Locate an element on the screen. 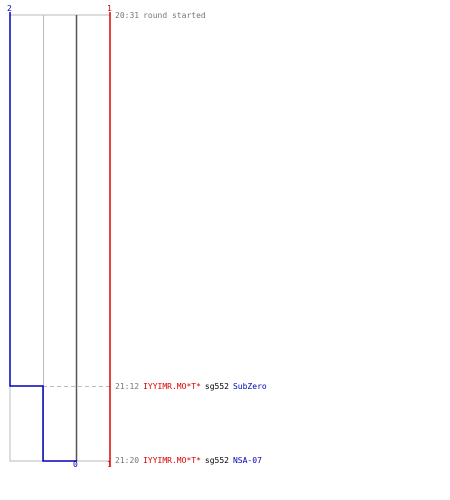  event-row: 21:12 IYYIMR.MO*T* sg552 SubZero is located at coordinates (193, 386).